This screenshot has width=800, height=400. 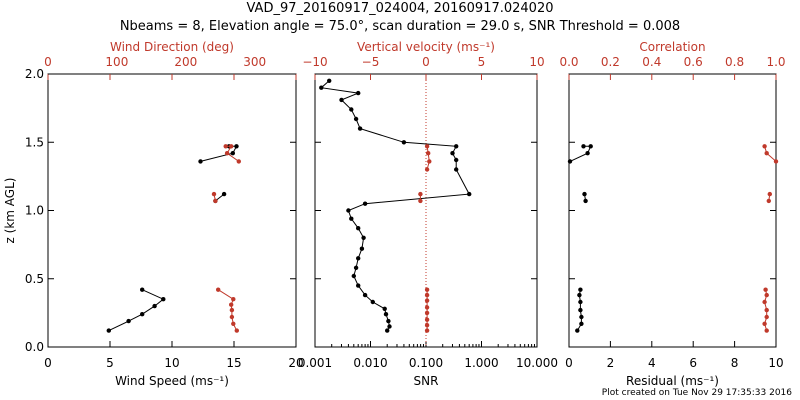 What do you see at coordinates (672, 47) in the screenshot?
I see `x-axis-label-top: Correlation` at bounding box center [672, 47].